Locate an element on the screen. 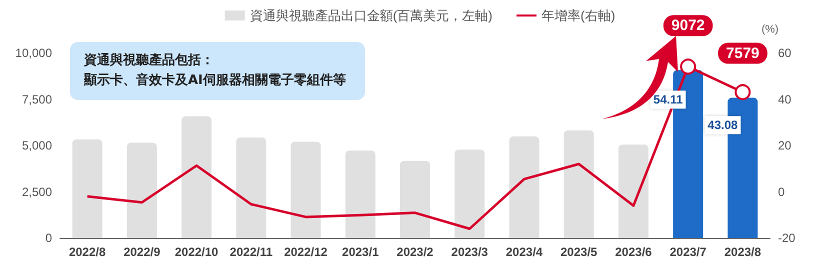 This screenshot has width=840, height=266. data-label: 54.11 is located at coordinates (668, 99).